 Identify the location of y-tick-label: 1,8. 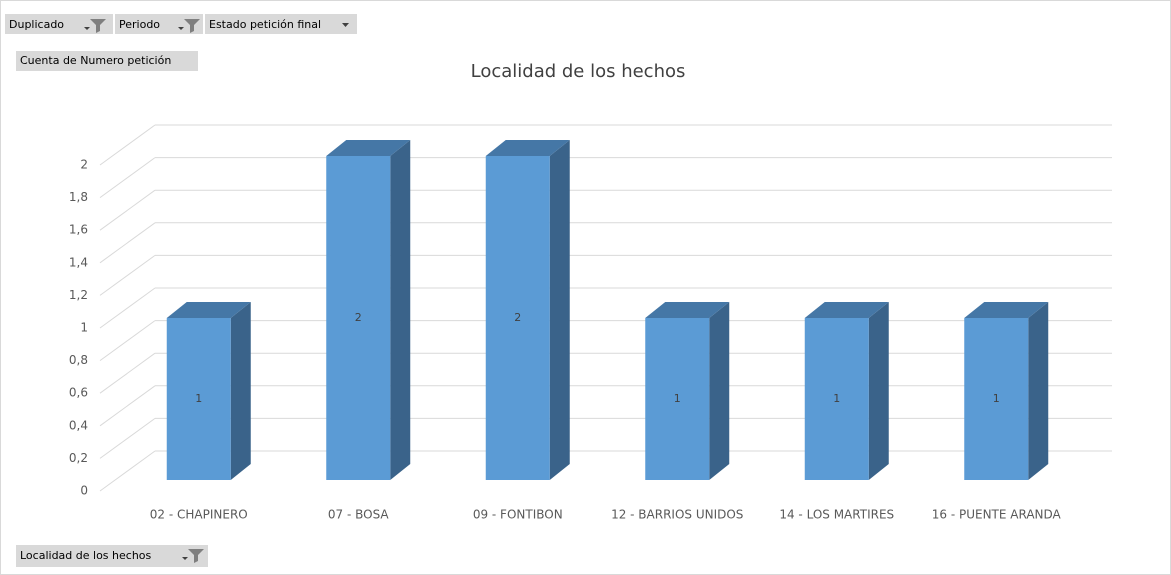
(78, 197).